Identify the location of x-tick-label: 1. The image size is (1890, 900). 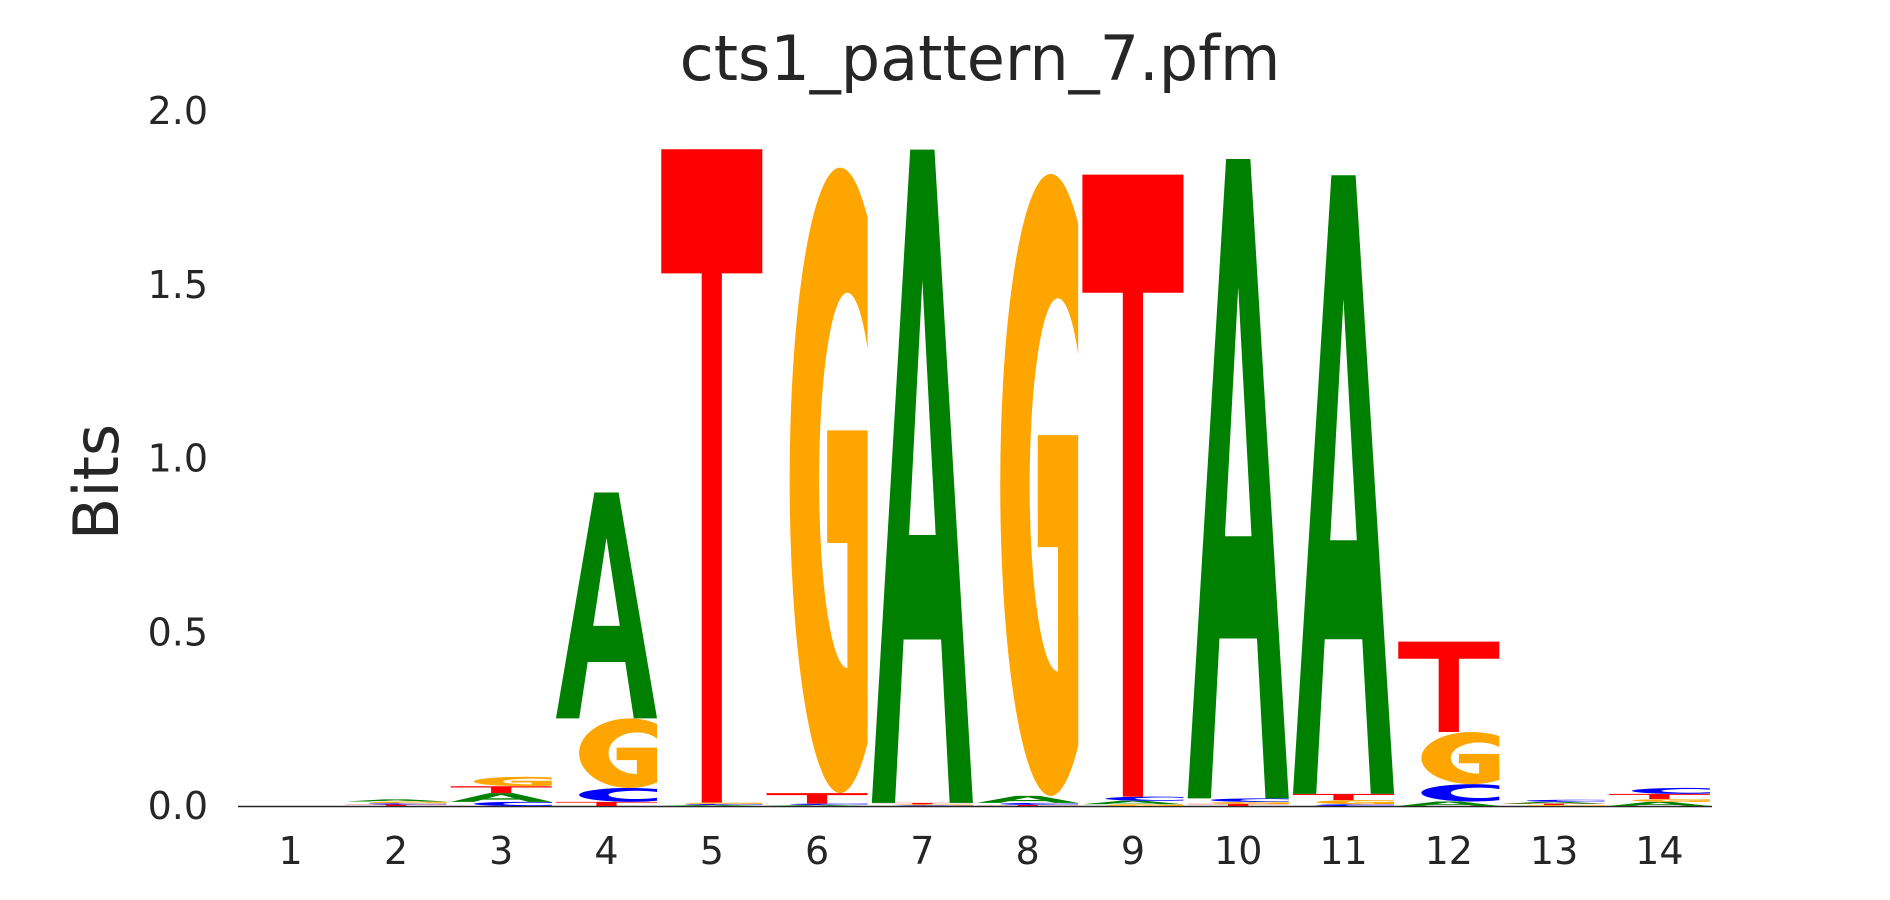
(291, 851).